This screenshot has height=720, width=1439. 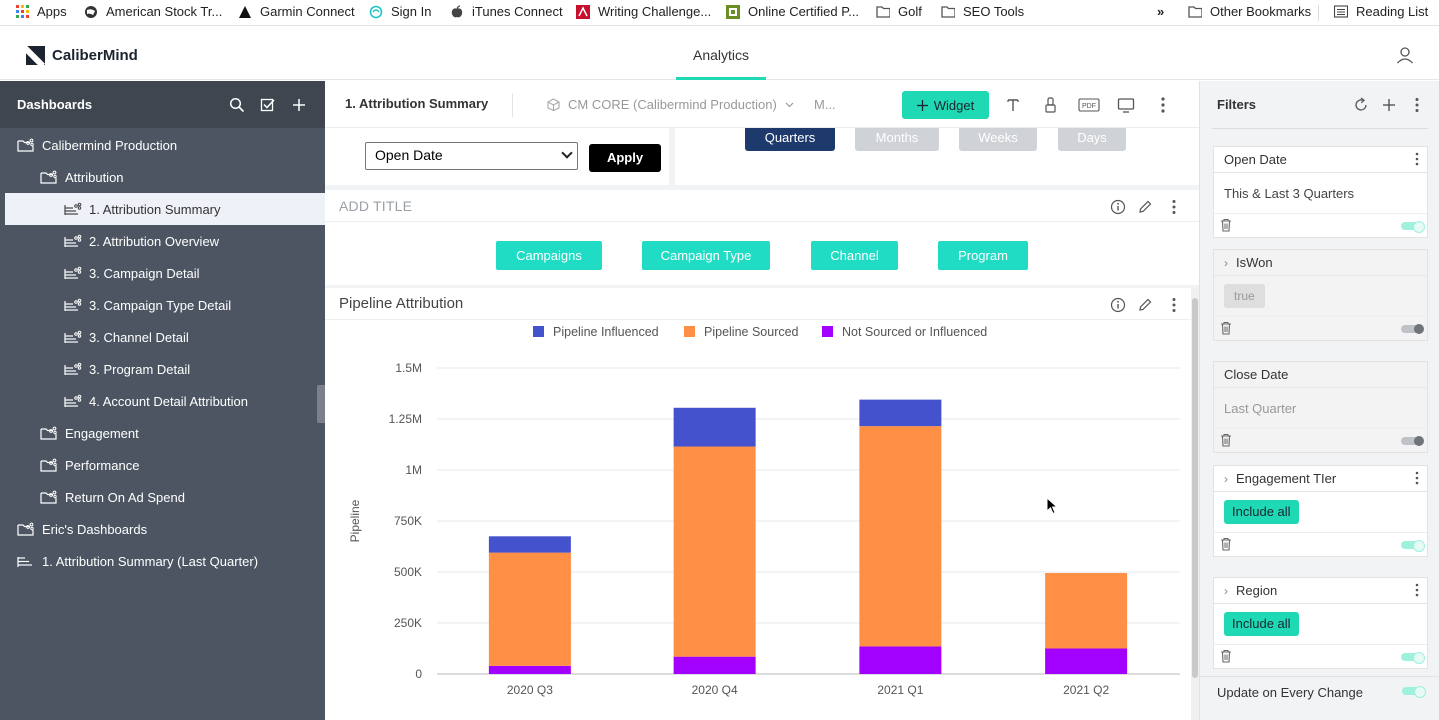 I want to click on granularity-days-button: Days, so click(x=1092, y=139).